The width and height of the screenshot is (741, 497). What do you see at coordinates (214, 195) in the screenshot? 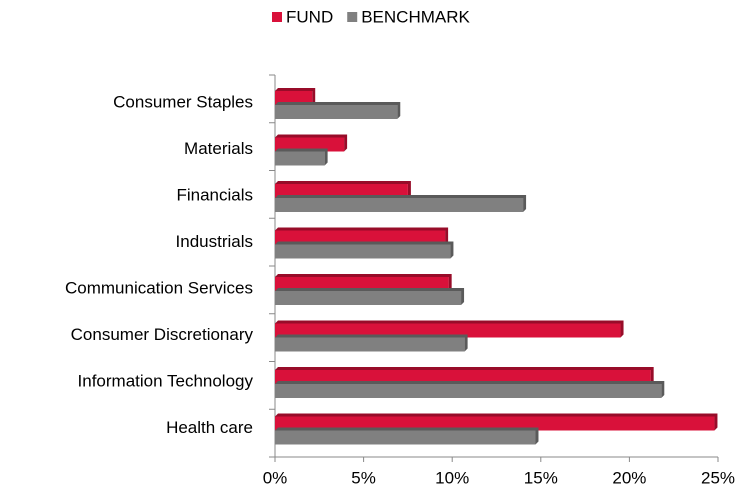
I see `y-tick-label: Financials` at bounding box center [214, 195].